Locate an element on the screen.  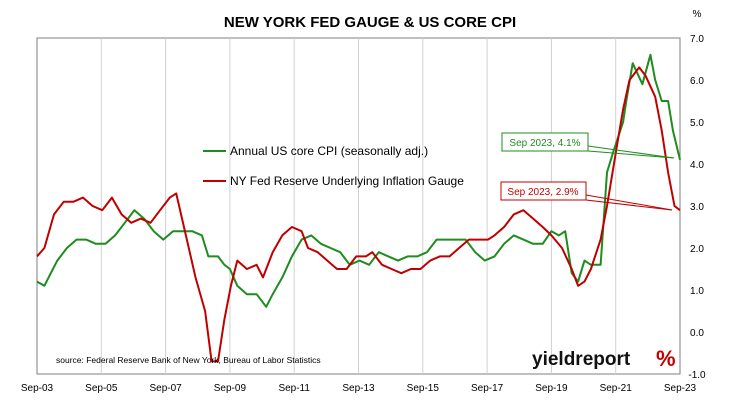
logo-wordmark: yieldreport is located at coordinates (581, 359).